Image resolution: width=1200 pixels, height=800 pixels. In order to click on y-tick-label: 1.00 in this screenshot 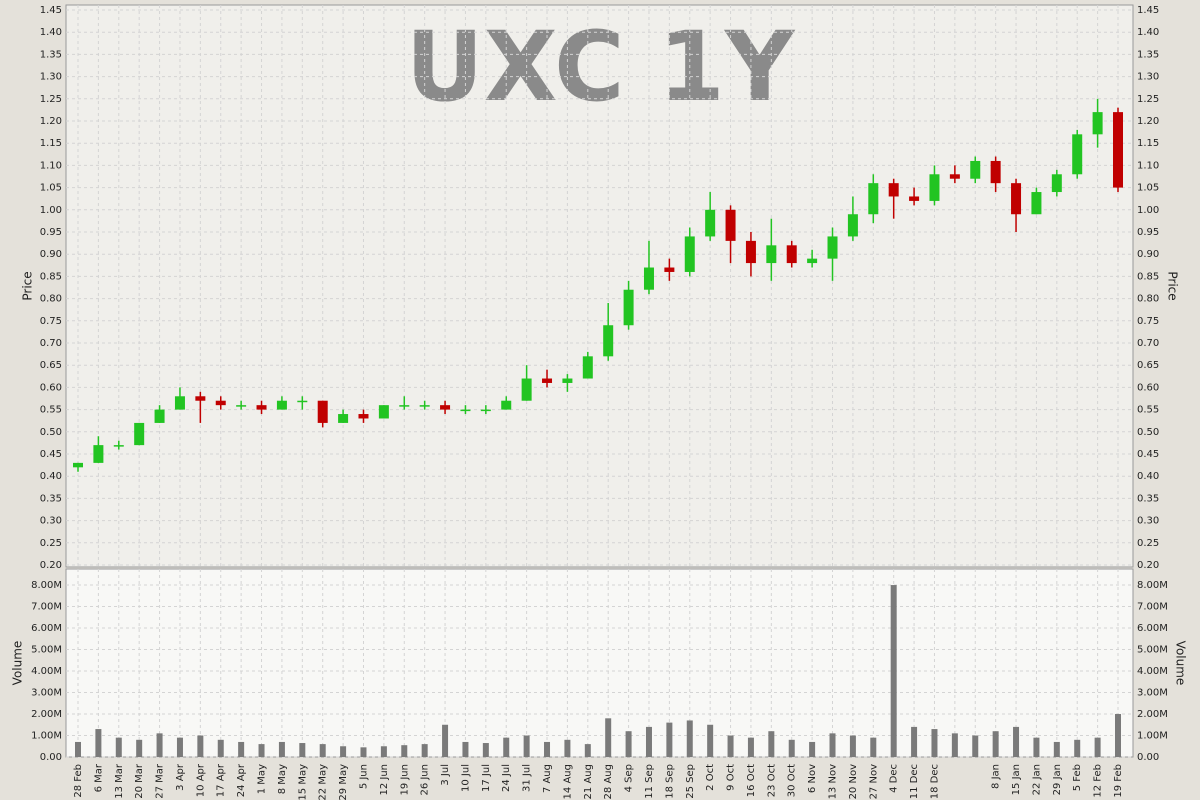, I will do `click(51, 210)`.